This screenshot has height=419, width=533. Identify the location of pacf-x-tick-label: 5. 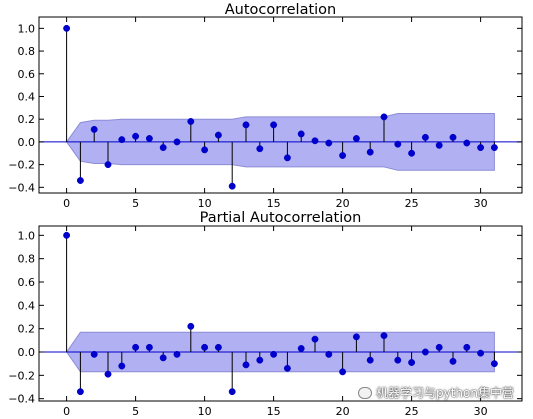
(135, 411).